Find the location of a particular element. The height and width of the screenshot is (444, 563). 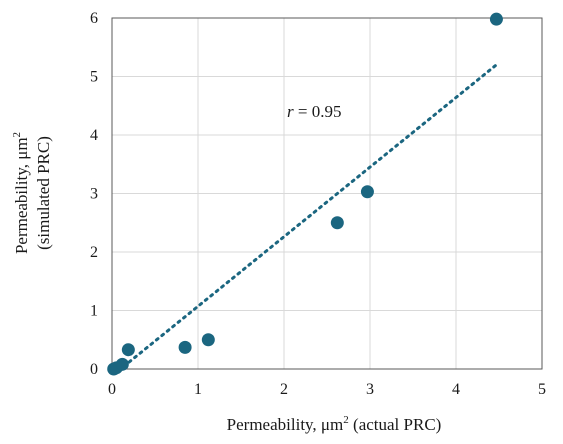

y-tick-label: 4 is located at coordinates (94, 135).